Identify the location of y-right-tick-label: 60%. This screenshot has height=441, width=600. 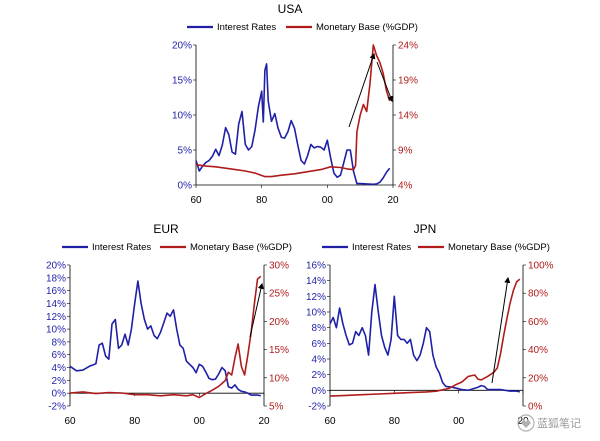
(538, 322).